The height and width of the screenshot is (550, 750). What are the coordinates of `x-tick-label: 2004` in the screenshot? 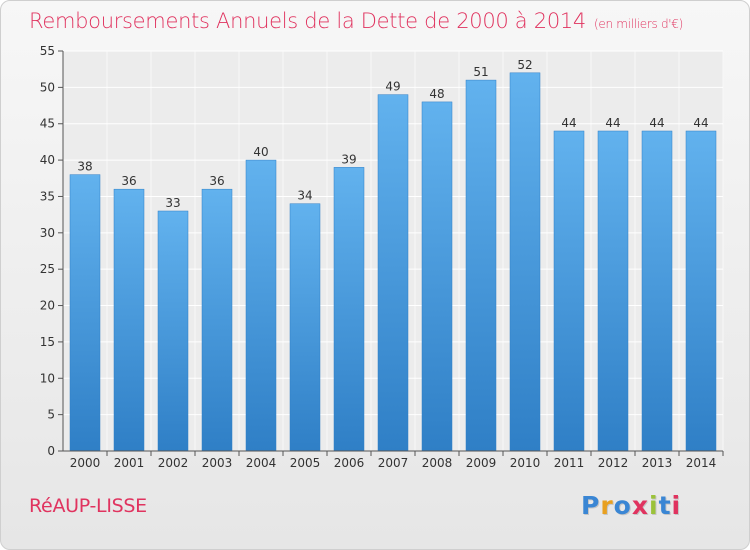 It's located at (261, 463).